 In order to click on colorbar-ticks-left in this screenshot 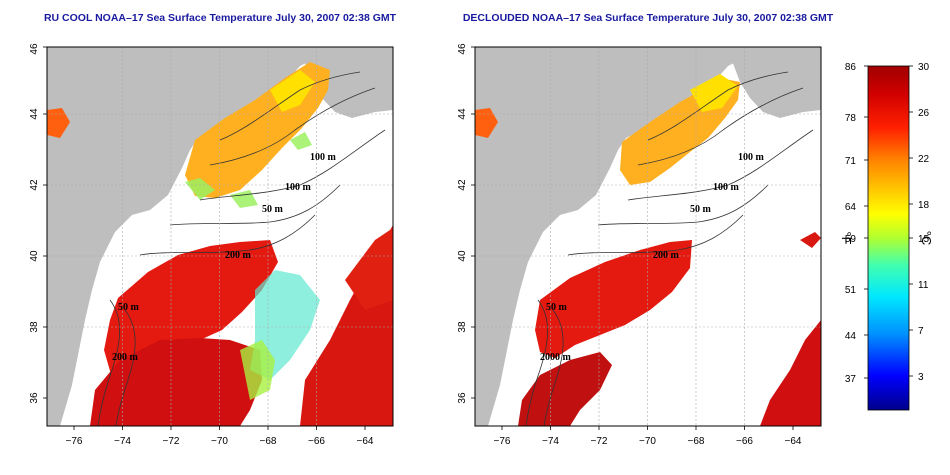, I will do `click(866, 222)`.